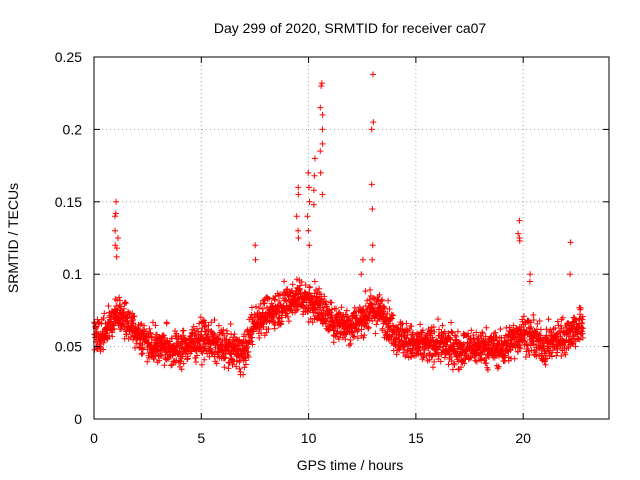  I want to click on x-tick-label: 10, so click(309, 438).